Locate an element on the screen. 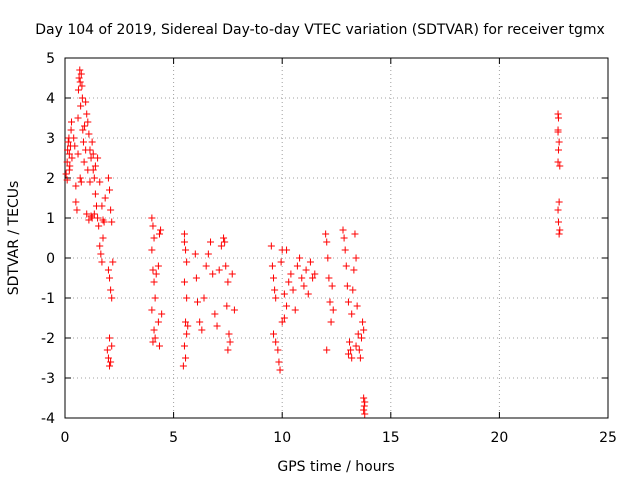 This screenshot has height=480, width=640. x-tick-label: 10 is located at coordinates (282, 438).